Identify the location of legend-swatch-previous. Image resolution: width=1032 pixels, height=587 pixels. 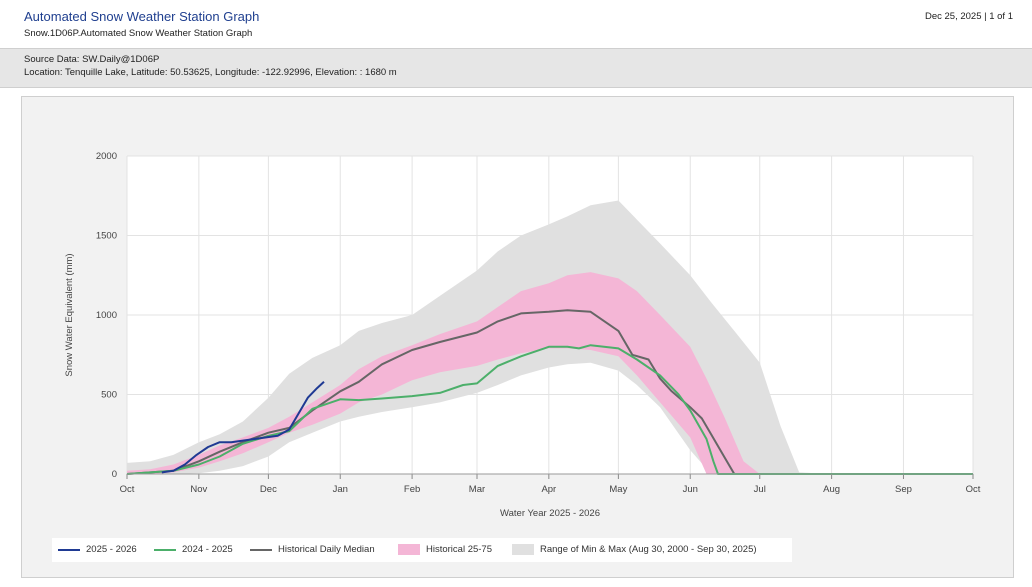
(165, 550).